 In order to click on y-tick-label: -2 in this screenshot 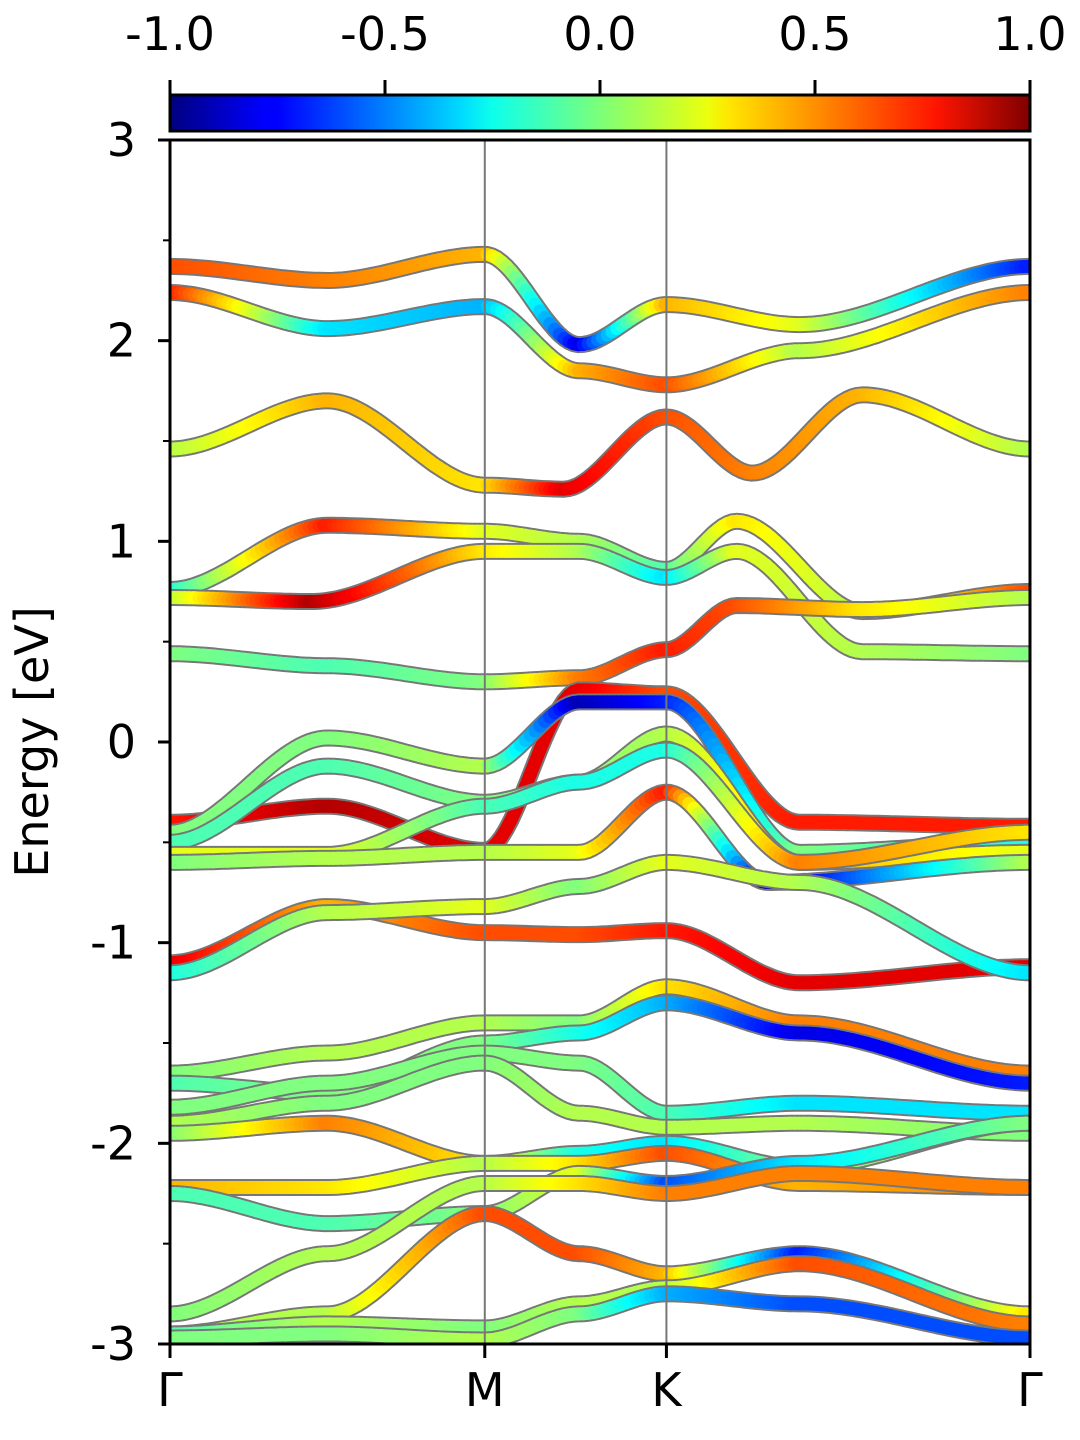, I will do `click(113, 1143)`.